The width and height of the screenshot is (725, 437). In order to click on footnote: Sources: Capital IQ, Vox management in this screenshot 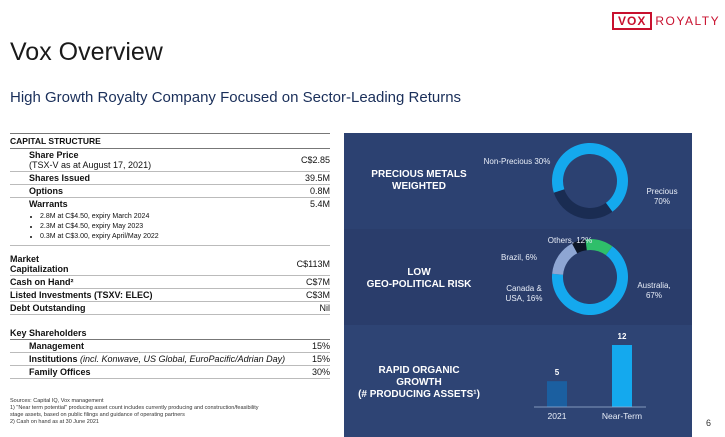, I will do `click(57, 401)`.